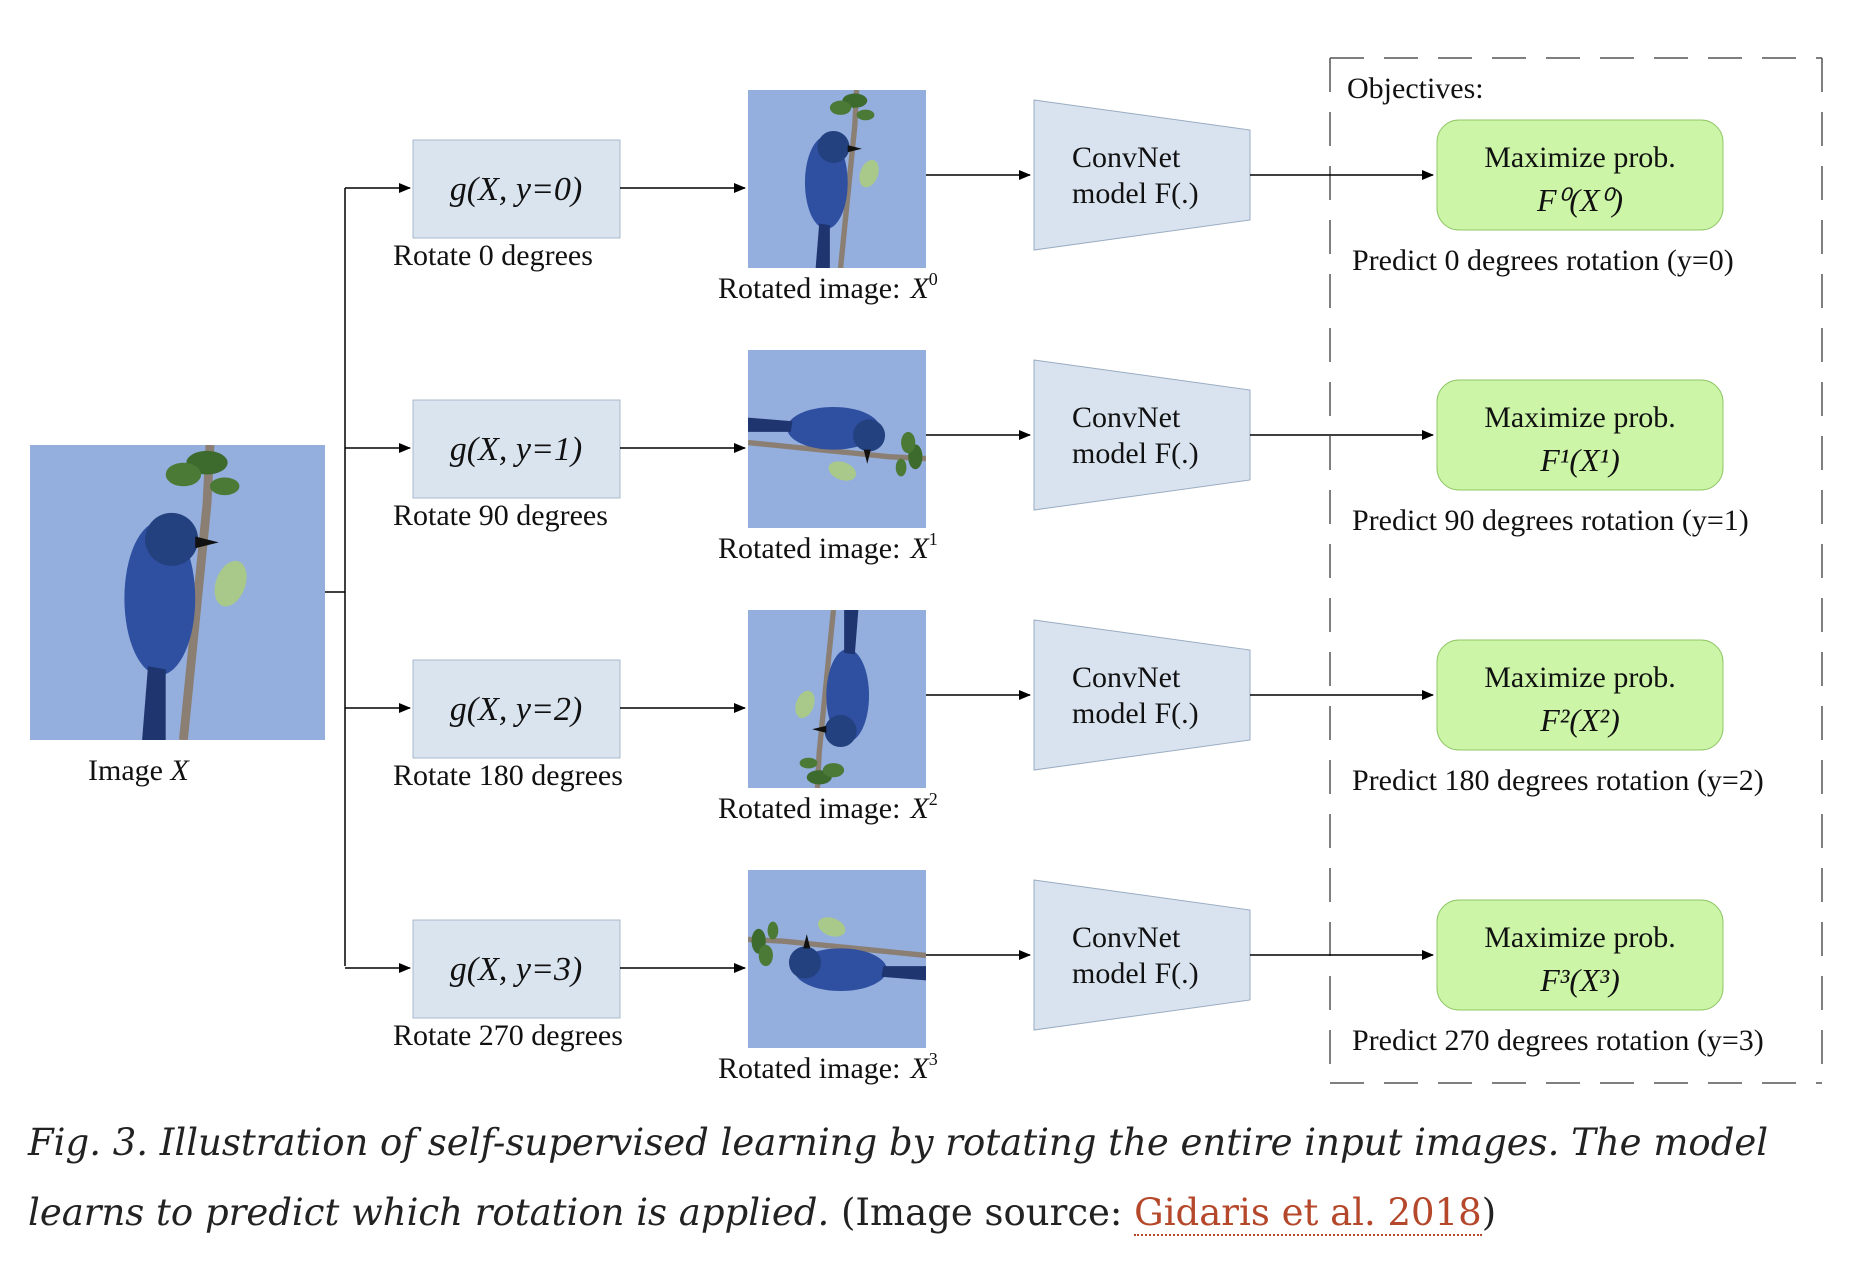 The height and width of the screenshot is (1265, 1852). Describe the element at coordinates (335, 577) in the screenshot. I see `branch-connector` at that location.